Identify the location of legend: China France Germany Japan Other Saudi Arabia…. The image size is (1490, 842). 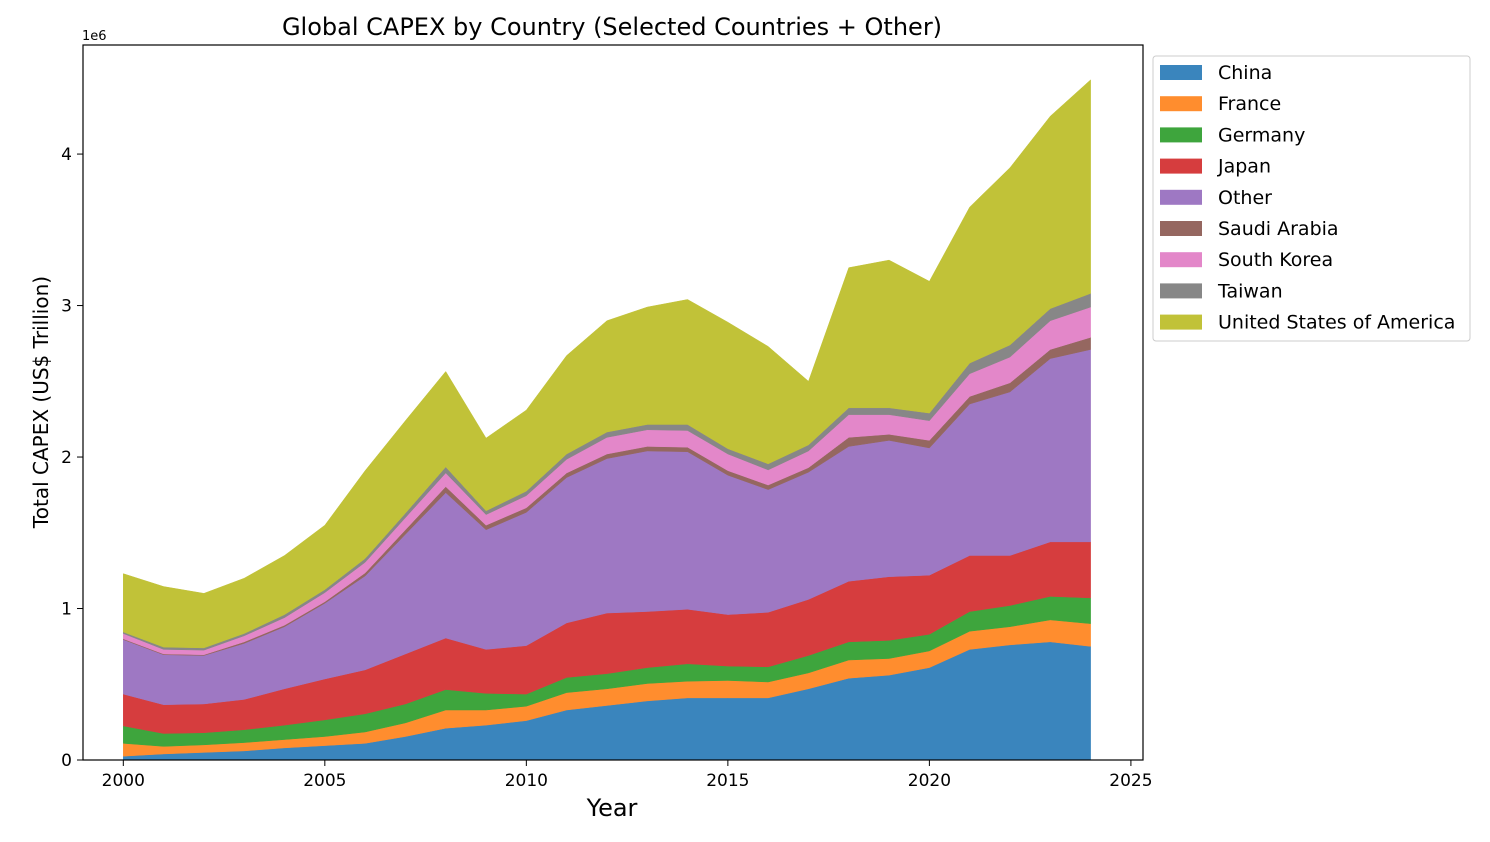
(1311, 198).